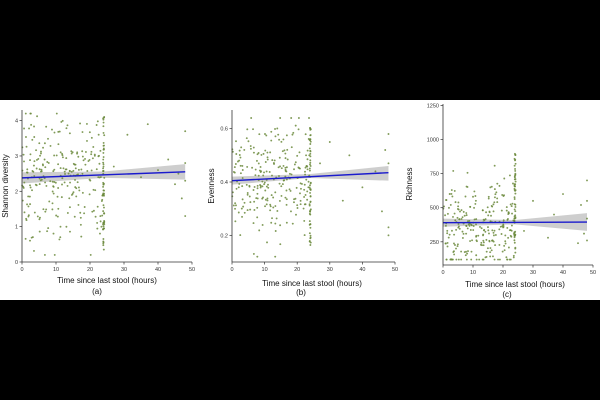  What do you see at coordinates (515, 222) in the screenshot?
I see `panel-c-trend` at bounding box center [515, 222].